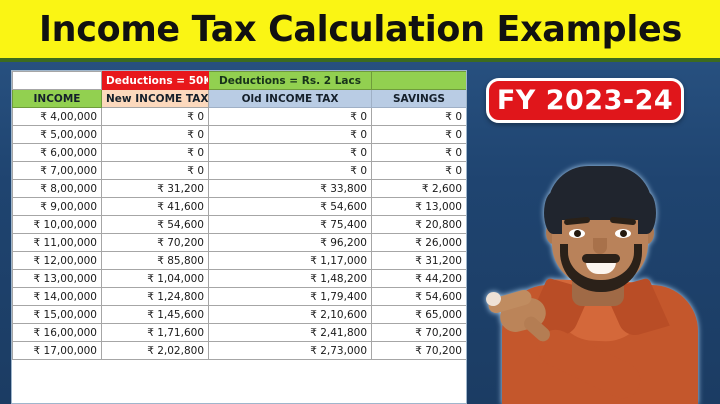 The width and height of the screenshot is (720, 404). I want to click on cell-savings: ₹ 31,200, so click(418, 260).